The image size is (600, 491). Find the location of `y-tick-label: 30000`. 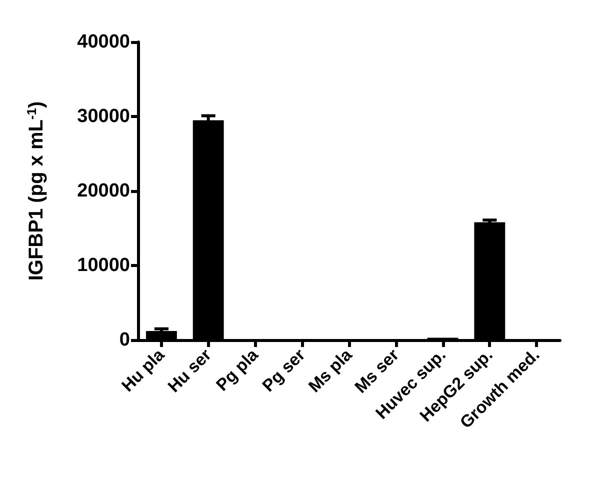

y-tick-label: 30000 is located at coordinates (103, 116).